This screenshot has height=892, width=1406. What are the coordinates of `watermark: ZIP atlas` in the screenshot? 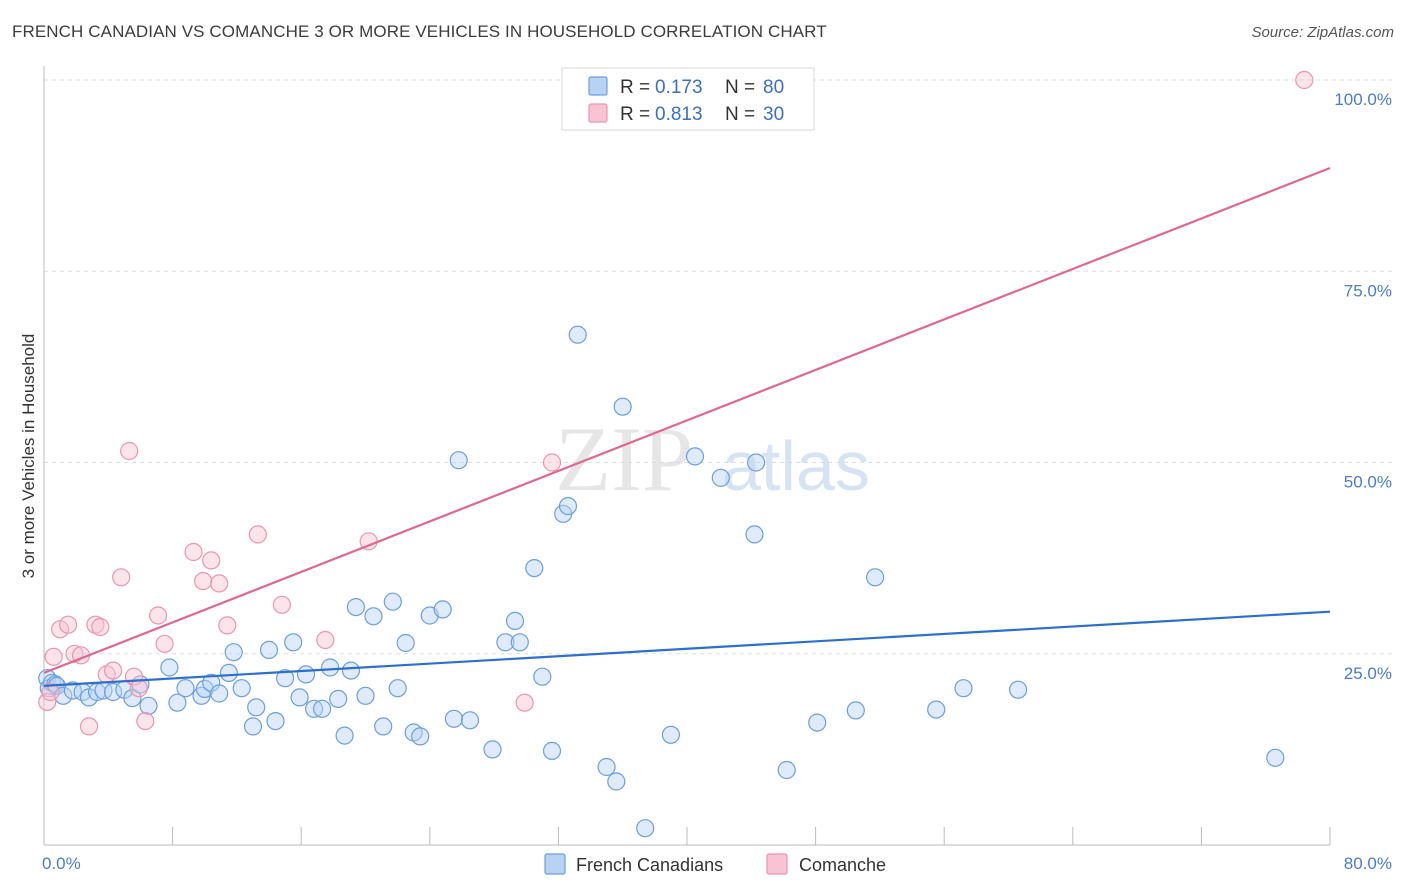 It's located at (712, 459).